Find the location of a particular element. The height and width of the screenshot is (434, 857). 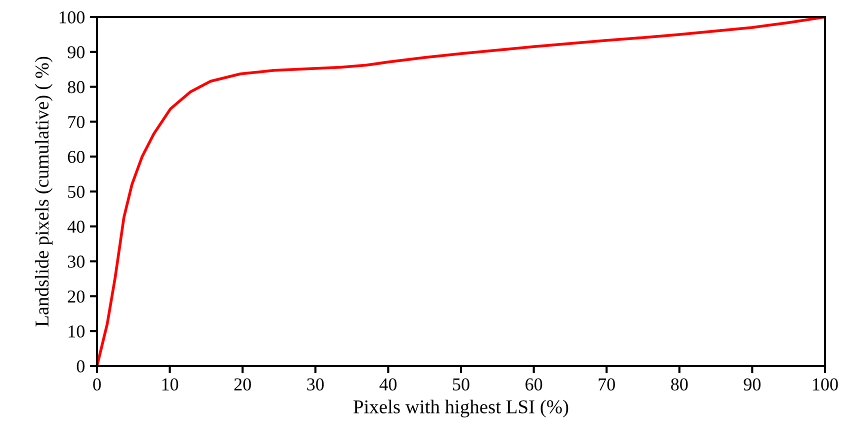

y-tick-label: 20 is located at coordinates (76, 296).